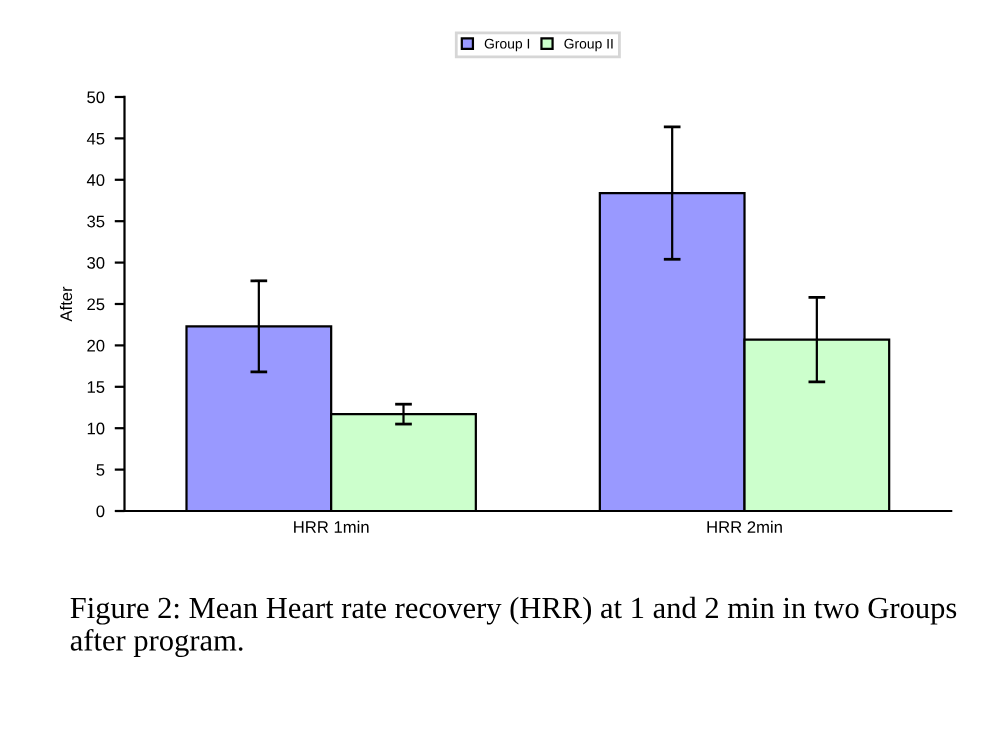 The width and height of the screenshot is (996, 746). Describe the element at coordinates (96, 387) in the screenshot. I see `y-tick-label: 15` at that location.